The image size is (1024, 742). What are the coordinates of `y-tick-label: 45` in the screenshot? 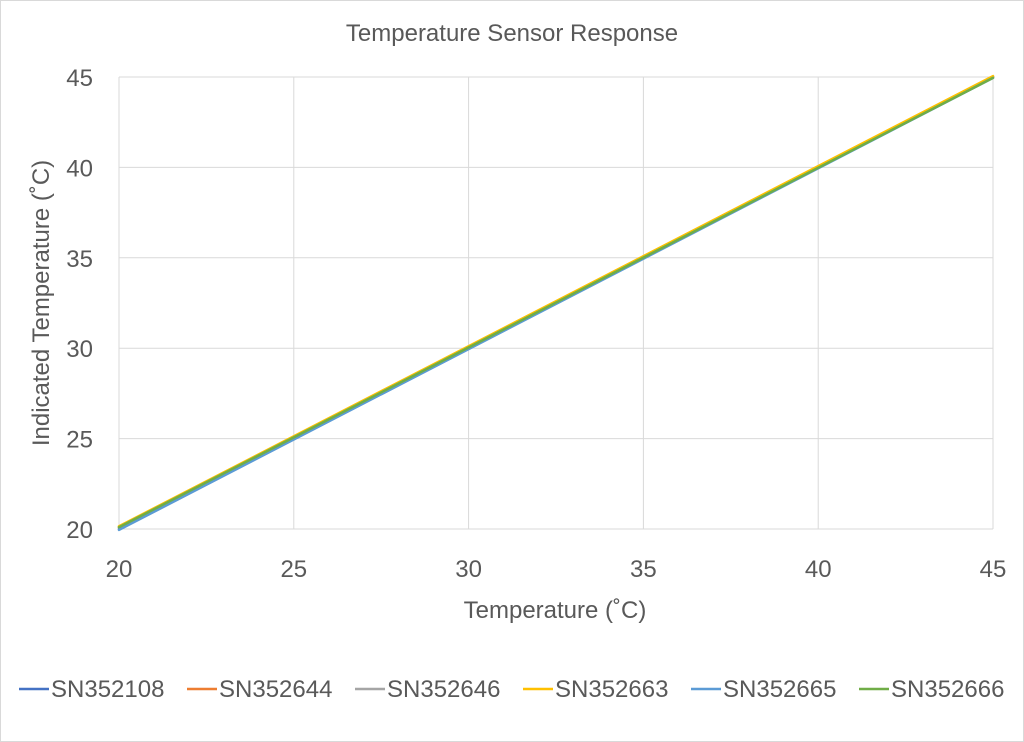 It's located at (79, 78).